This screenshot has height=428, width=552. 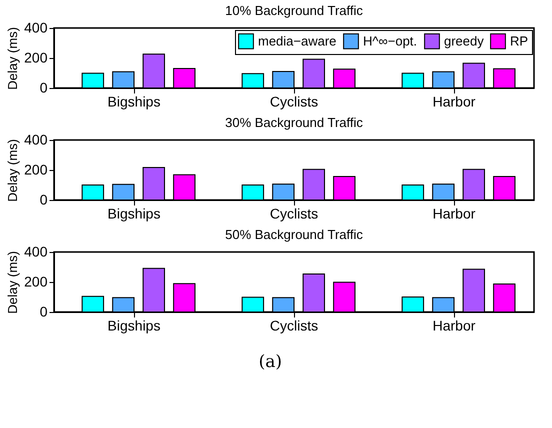 What do you see at coordinates (464, 40) in the screenshot?
I see `legend-label: greedy` at bounding box center [464, 40].